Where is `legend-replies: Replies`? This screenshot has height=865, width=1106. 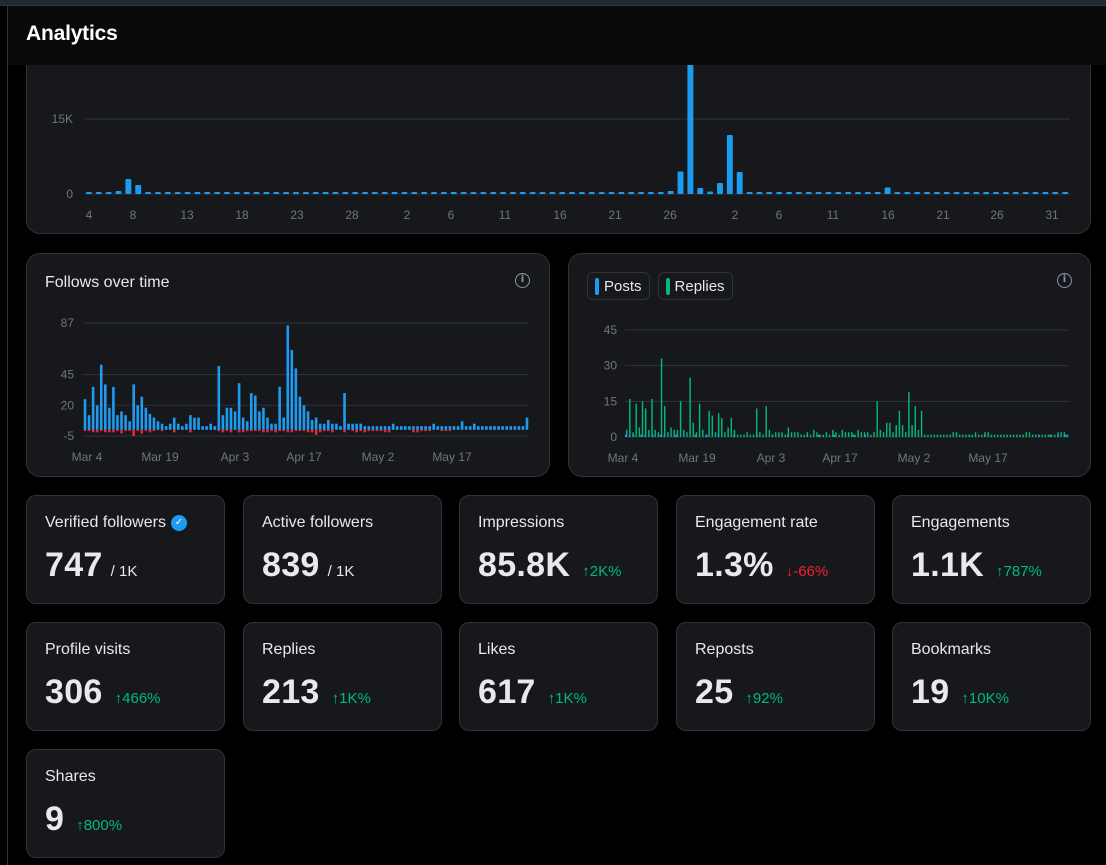
legend-replies: Replies is located at coordinates (695, 286).